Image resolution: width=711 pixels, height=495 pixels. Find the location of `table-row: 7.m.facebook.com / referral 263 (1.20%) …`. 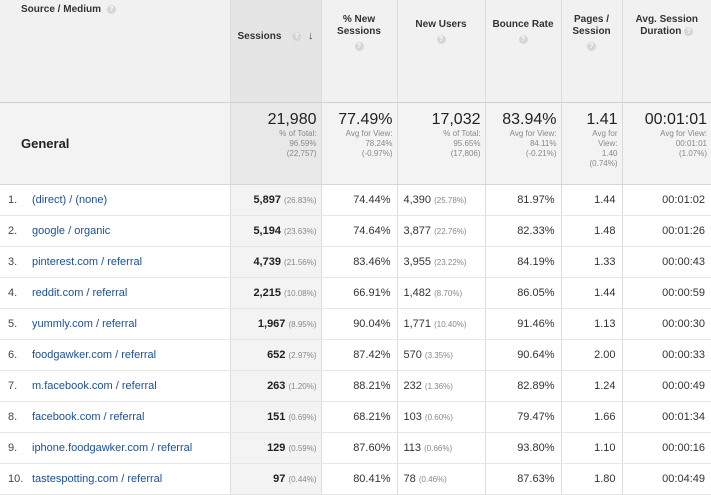

table-row: 7.m.facebook.com / referral 263 (1.20%) … is located at coordinates (355, 386).